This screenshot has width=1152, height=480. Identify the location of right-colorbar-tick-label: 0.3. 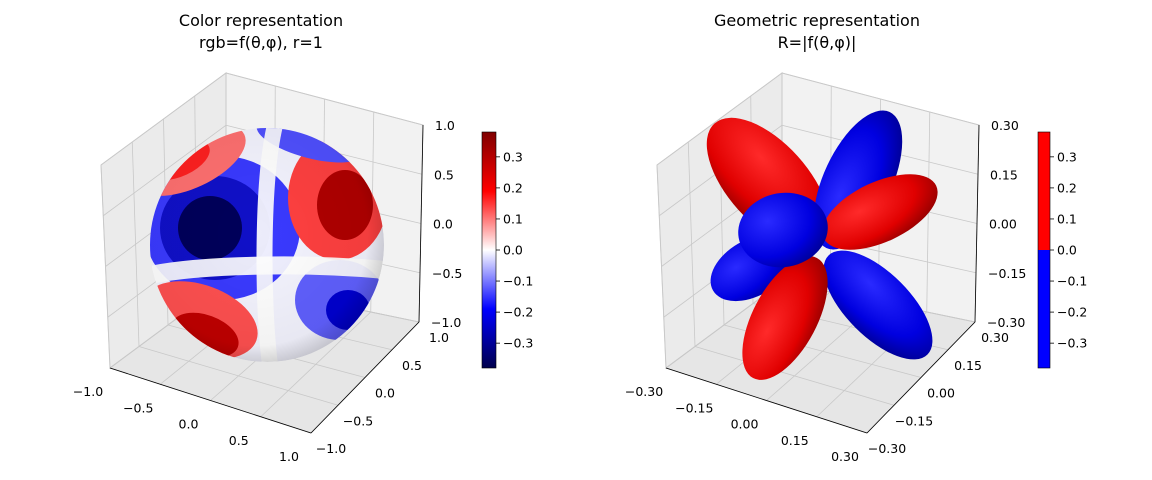
(1067, 156).